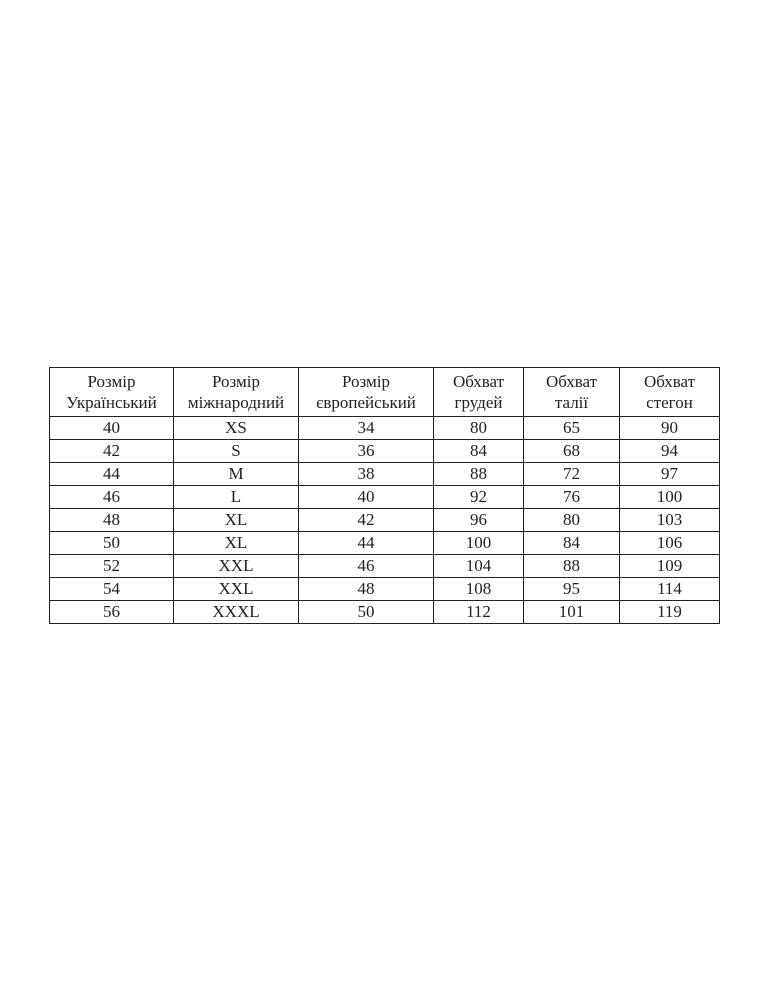 The height and width of the screenshot is (1000, 760). What do you see at coordinates (366, 474) in the screenshot?
I see `table-cell: 38` at bounding box center [366, 474].